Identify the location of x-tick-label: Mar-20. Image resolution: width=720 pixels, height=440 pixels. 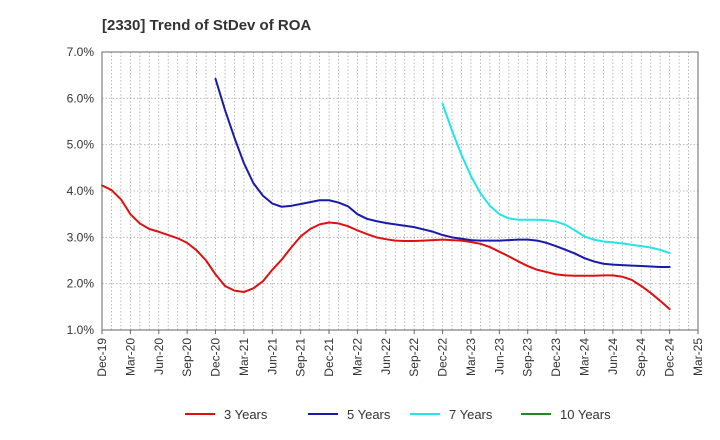
(130, 357).